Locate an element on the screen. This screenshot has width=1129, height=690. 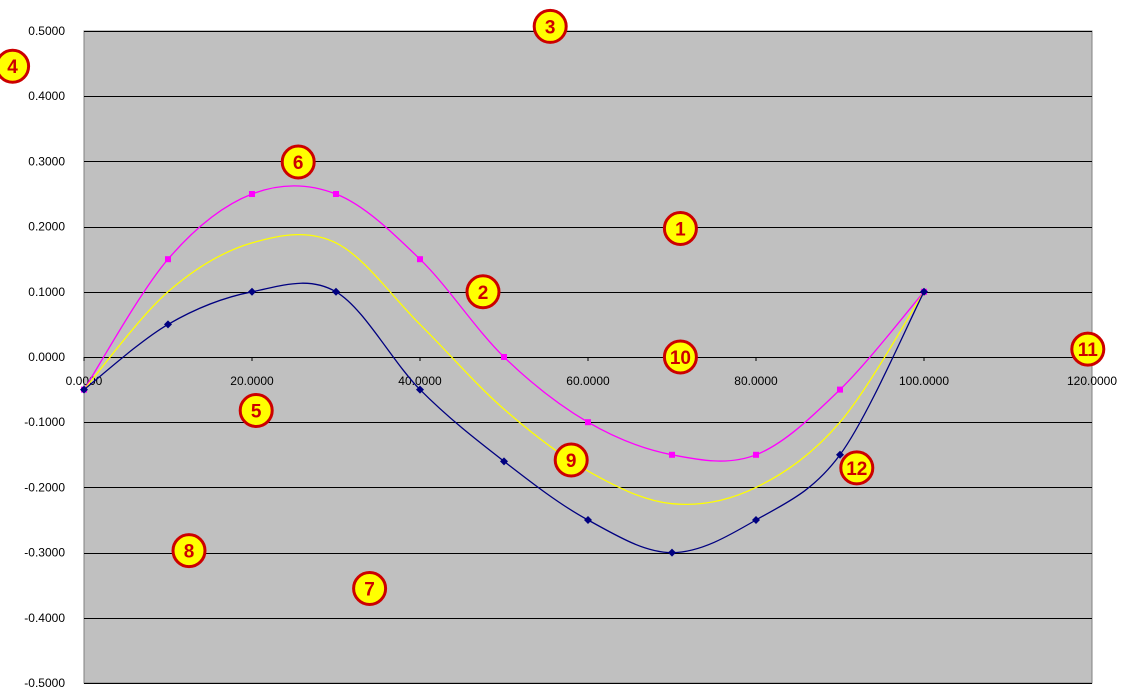
badge-number: 6 is located at coordinates (298, 163).